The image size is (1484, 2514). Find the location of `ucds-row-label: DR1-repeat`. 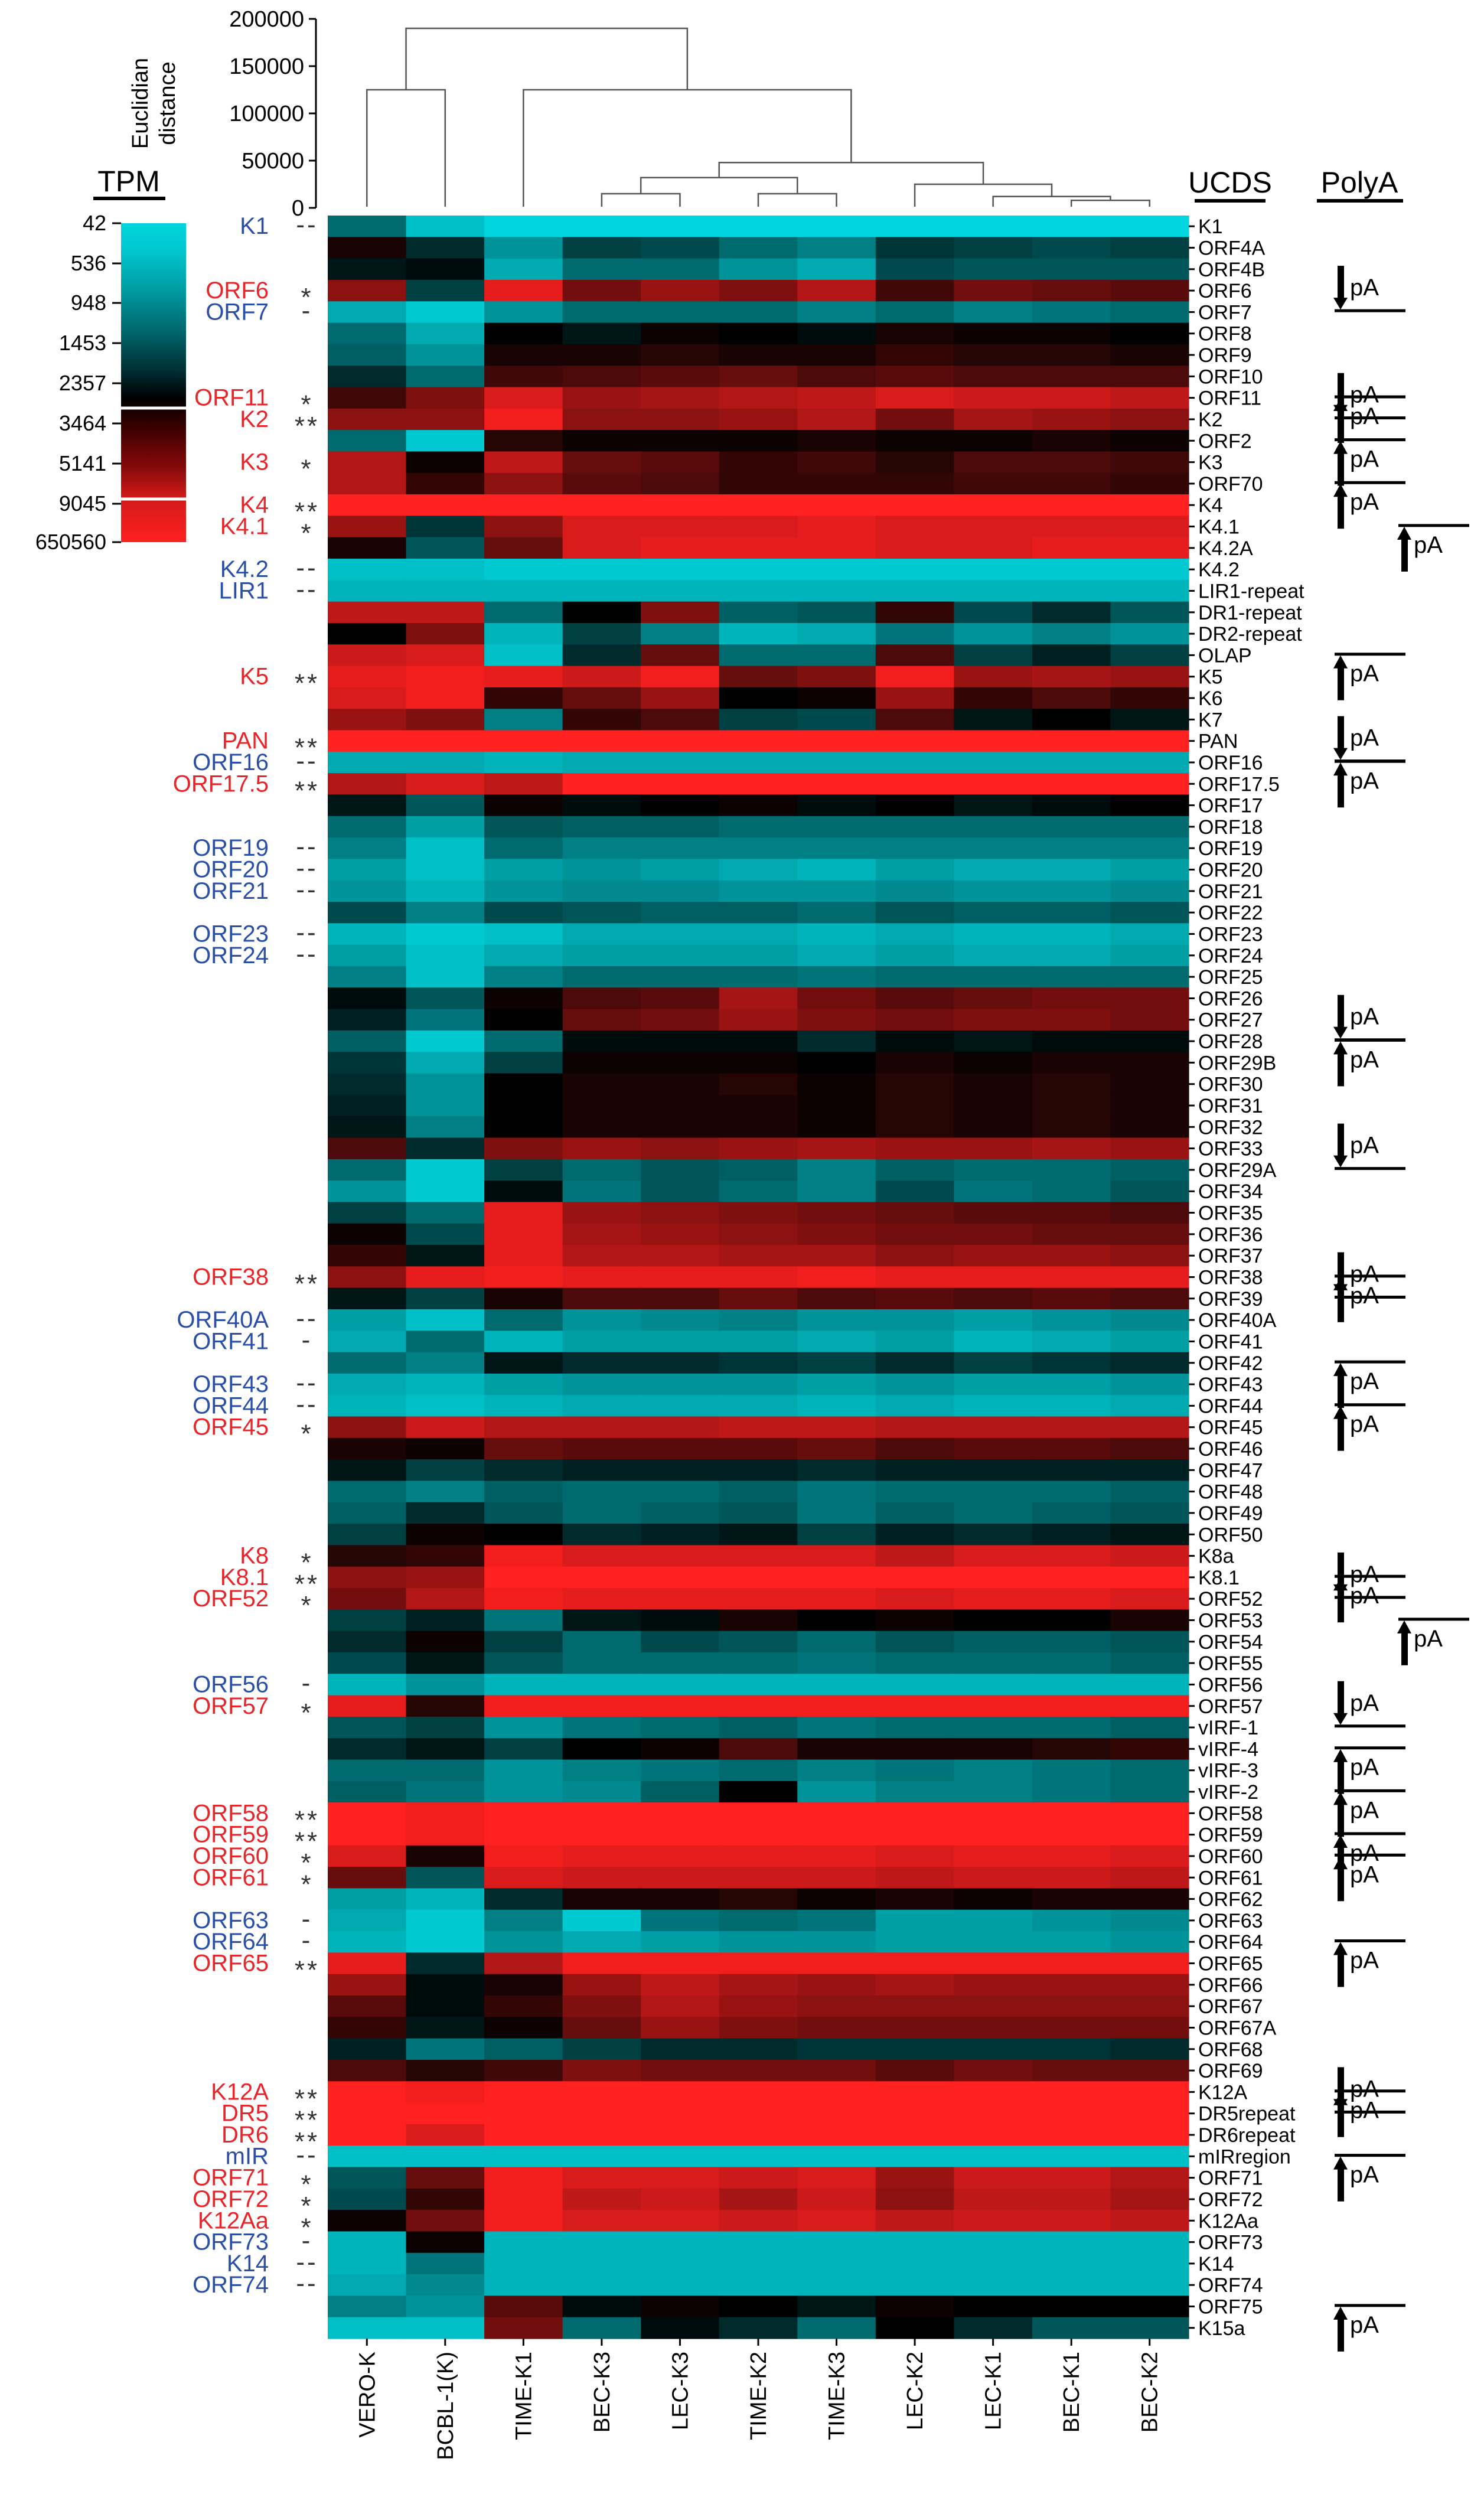

ucds-row-label: DR1-repeat is located at coordinates (1250, 613).